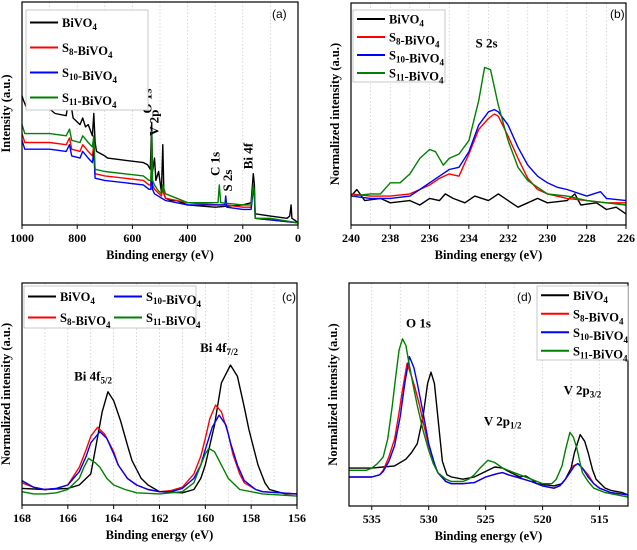 The image size is (637, 550). I want to click on annotation-text: S 2s, so click(487, 42).